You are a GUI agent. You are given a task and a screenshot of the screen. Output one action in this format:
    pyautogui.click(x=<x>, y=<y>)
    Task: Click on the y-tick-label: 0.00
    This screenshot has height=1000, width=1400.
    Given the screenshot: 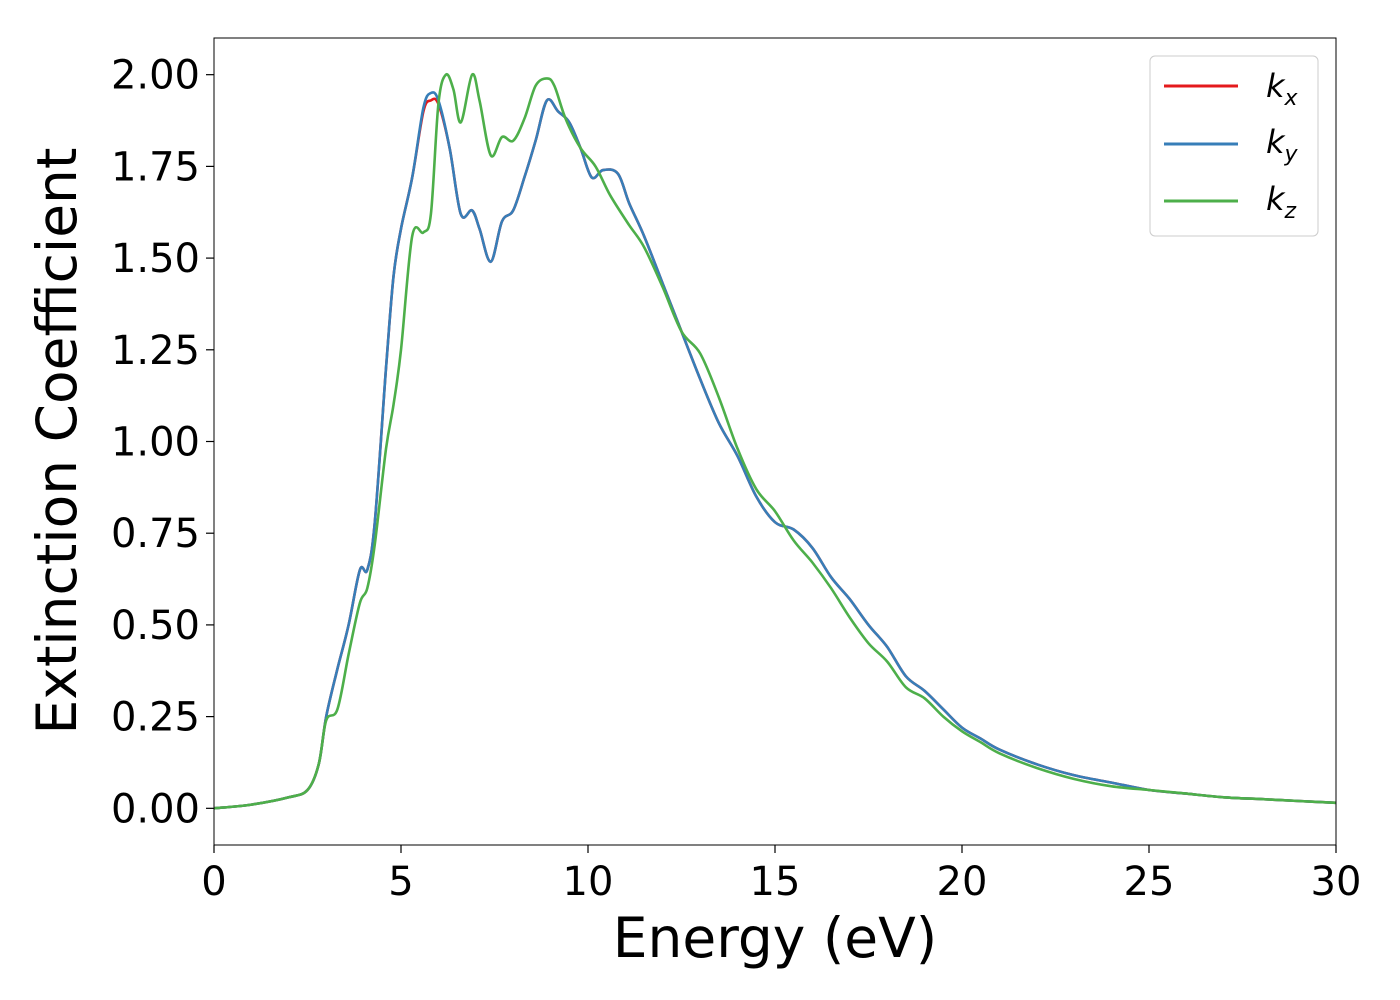 What is the action you would take?
    pyautogui.click(x=155, y=809)
    